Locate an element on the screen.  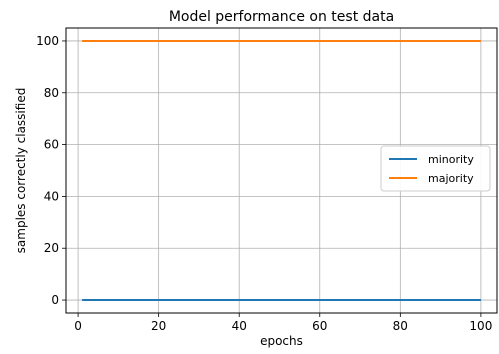
y-axis-label: samples correctly classified is located at coordinates (21, 171).